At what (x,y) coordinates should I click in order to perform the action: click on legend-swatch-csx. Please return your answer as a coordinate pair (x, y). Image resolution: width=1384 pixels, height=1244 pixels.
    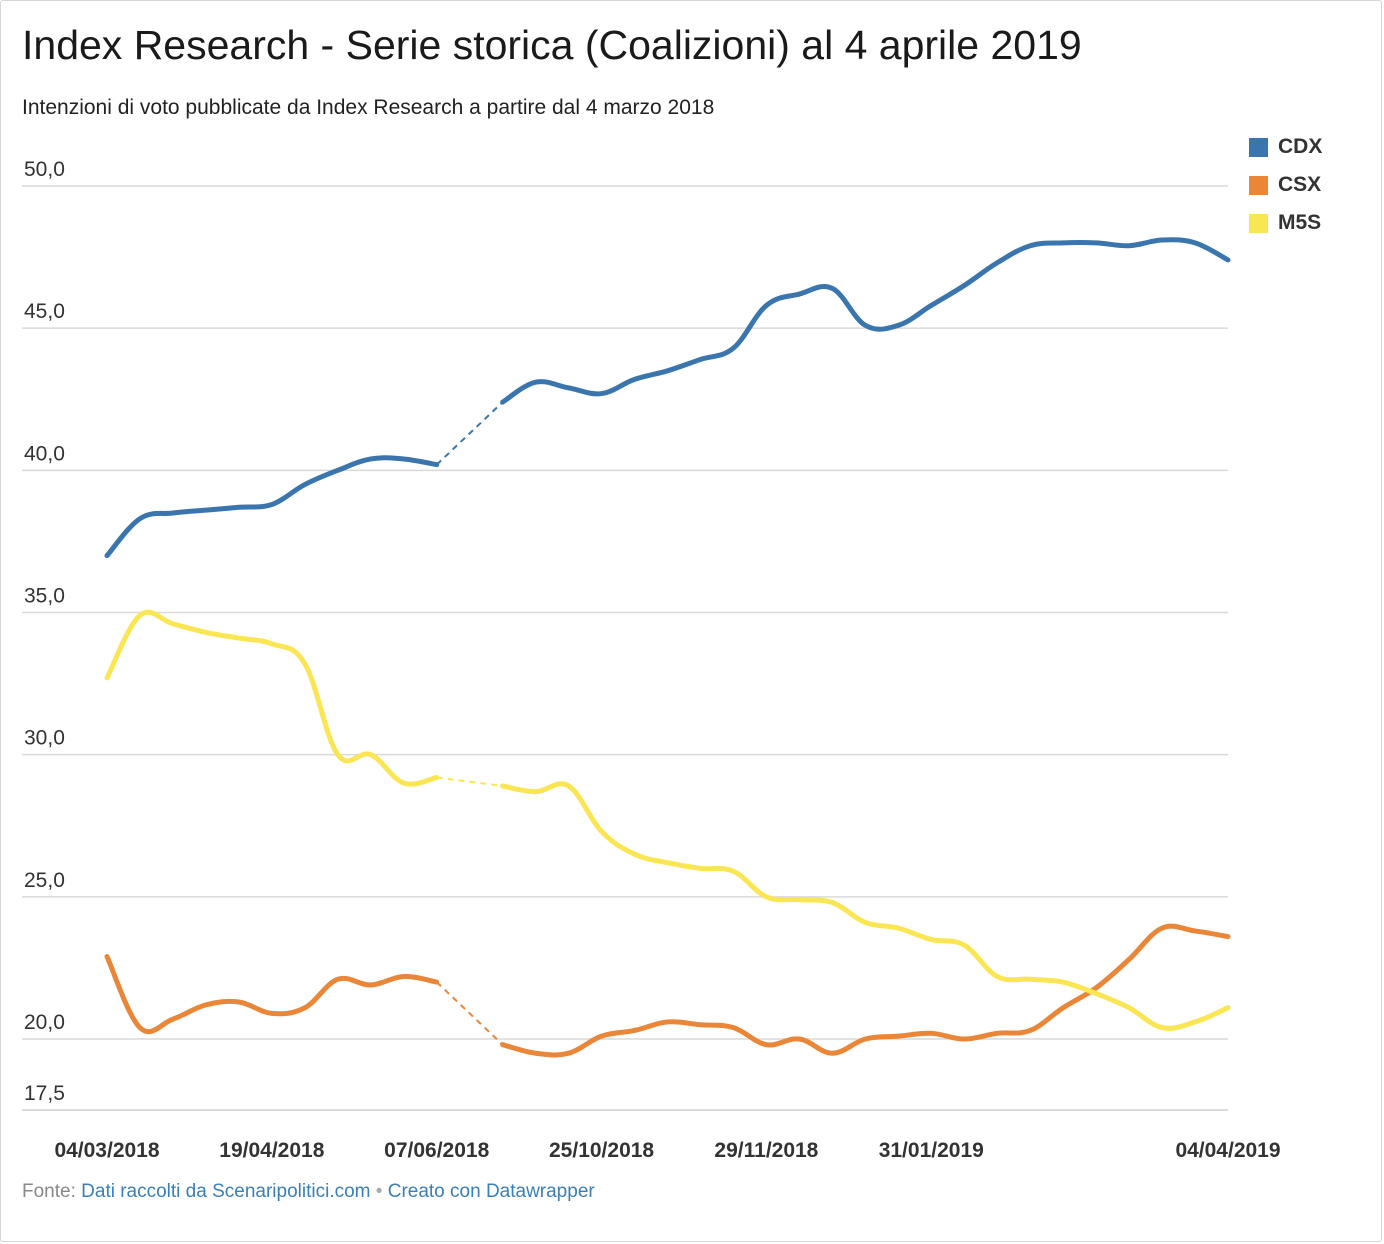
    Looking at the image, I should click on (1258, 185).